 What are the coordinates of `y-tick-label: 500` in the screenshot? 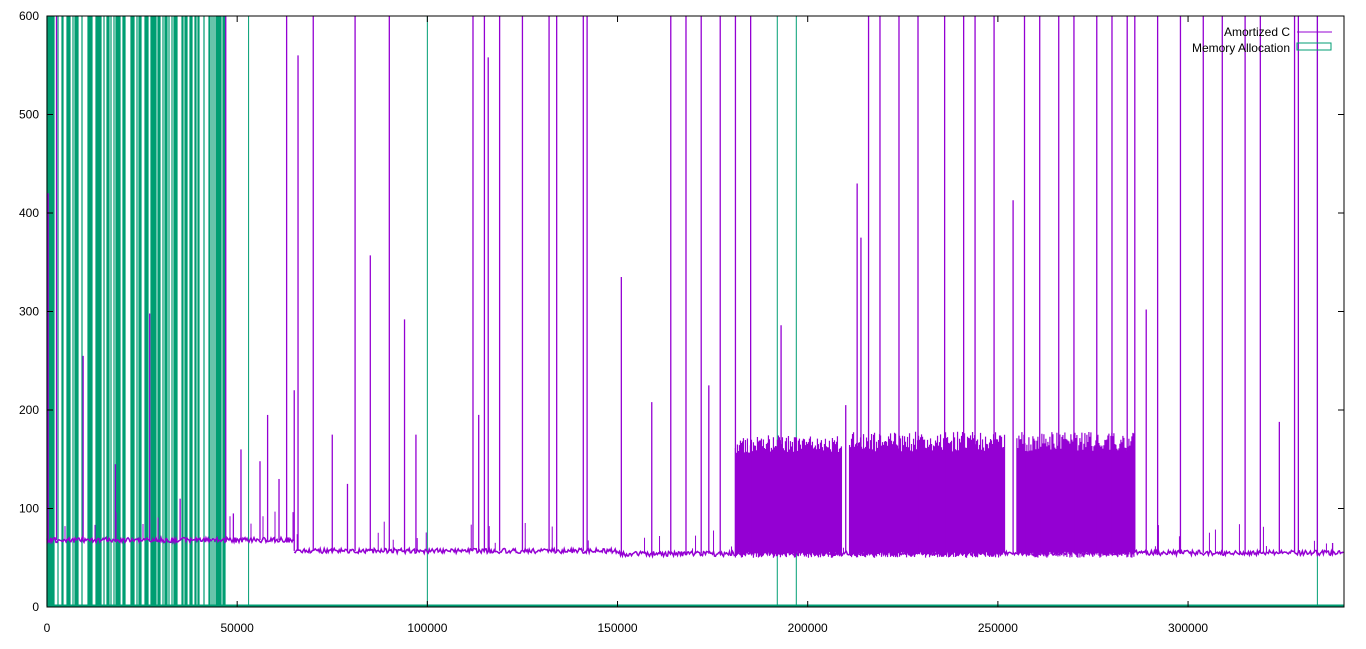 It's located at (29, 115).